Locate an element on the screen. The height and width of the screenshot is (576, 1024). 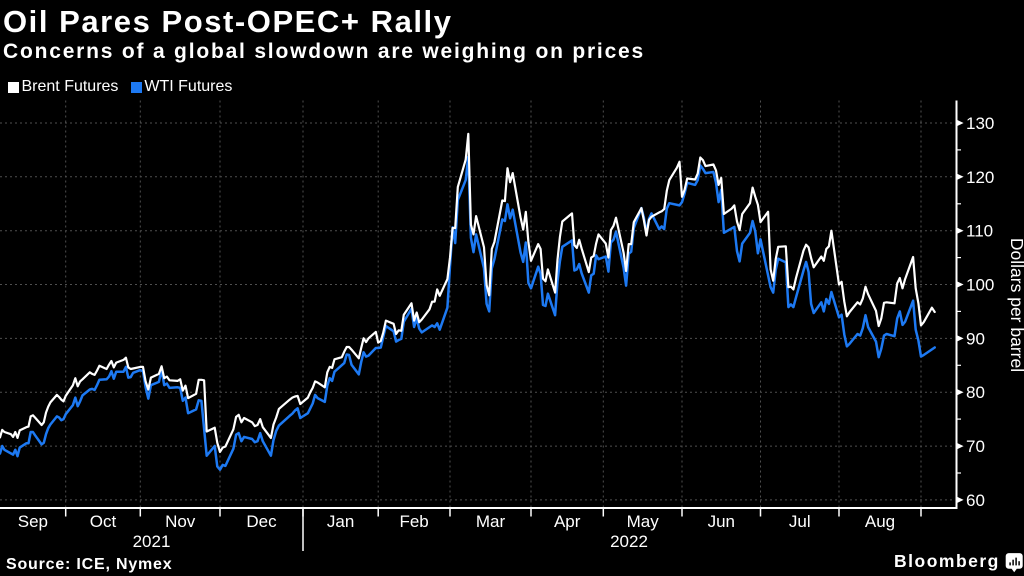
svg-text: 2021 is located at coordinates (152, 541).